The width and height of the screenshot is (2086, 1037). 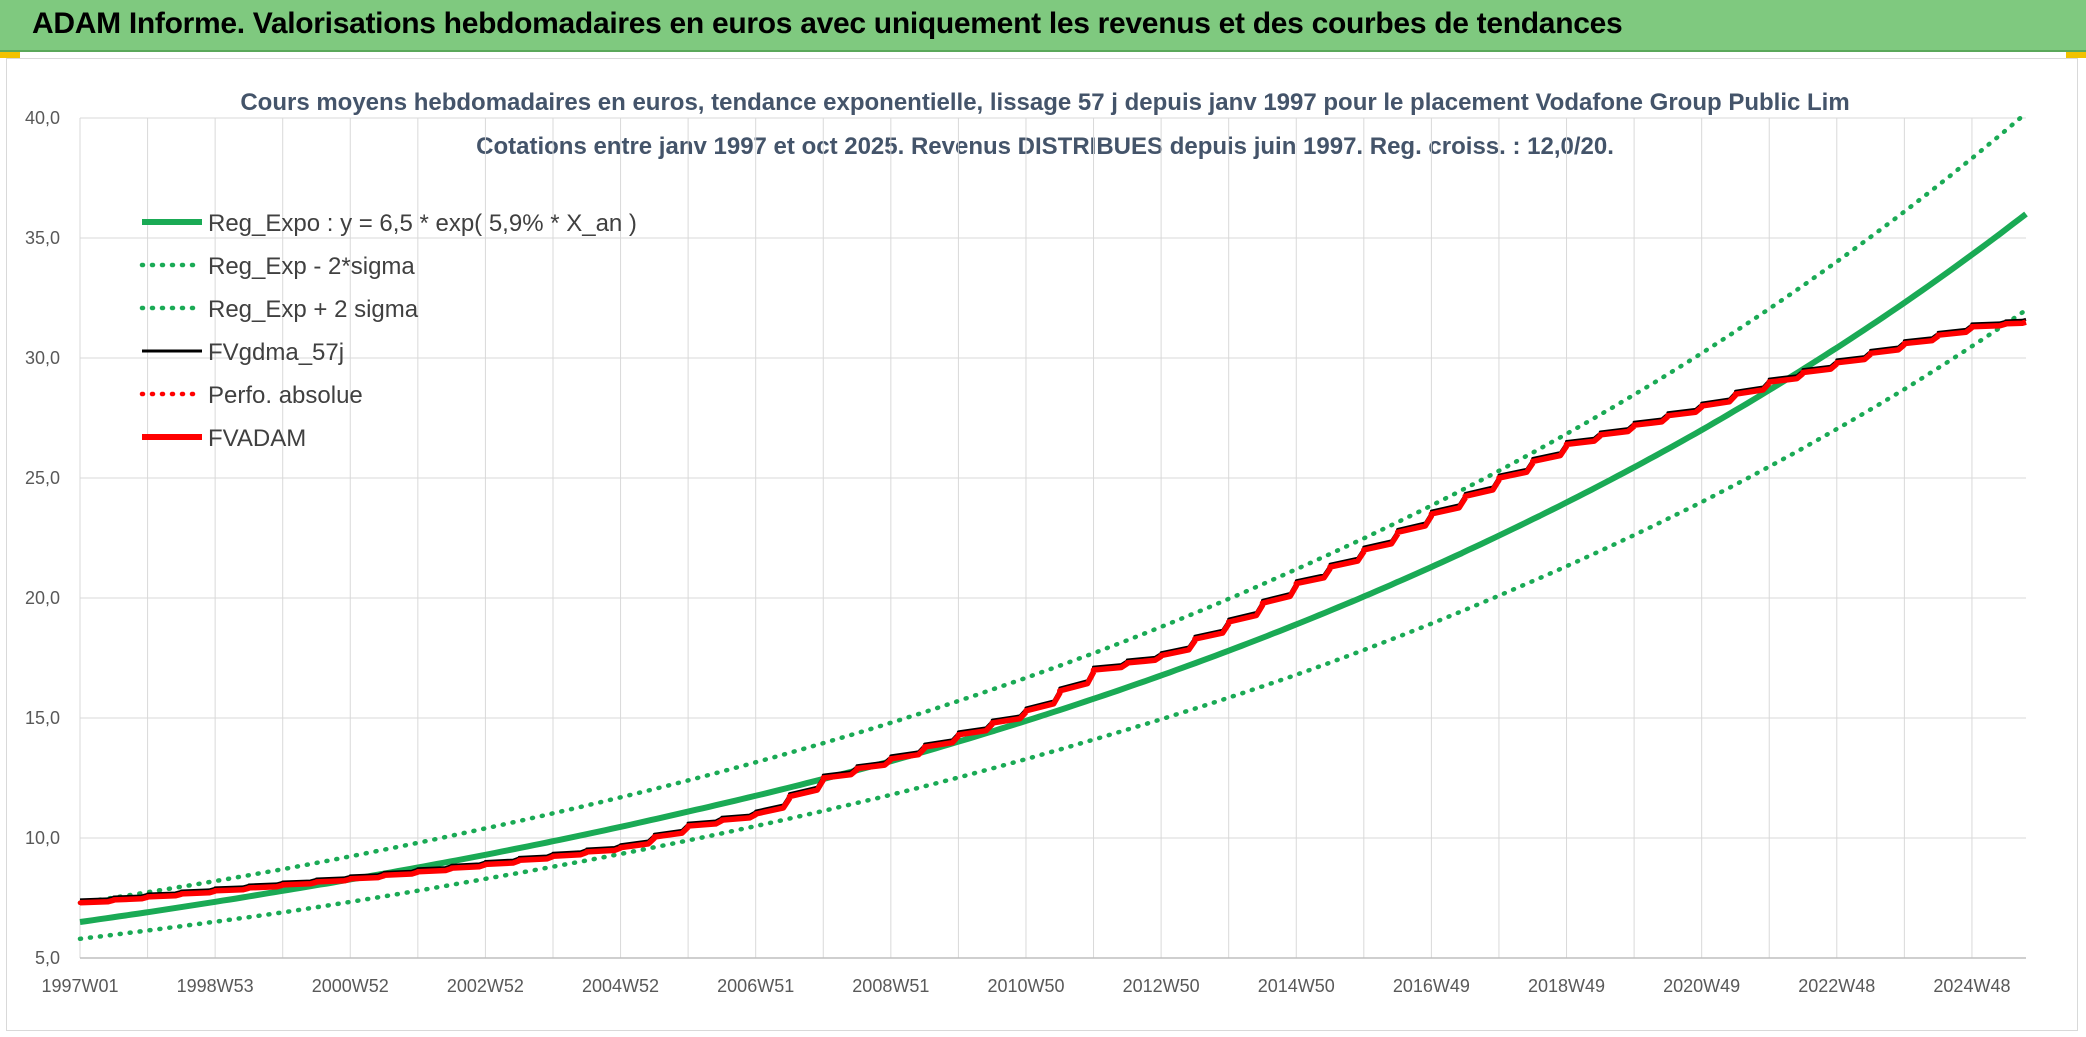 What do you see at coordinates (42, 718) in the screenshot?
I see `y-tick-label: 15,0` at bounding box center [42, 718].